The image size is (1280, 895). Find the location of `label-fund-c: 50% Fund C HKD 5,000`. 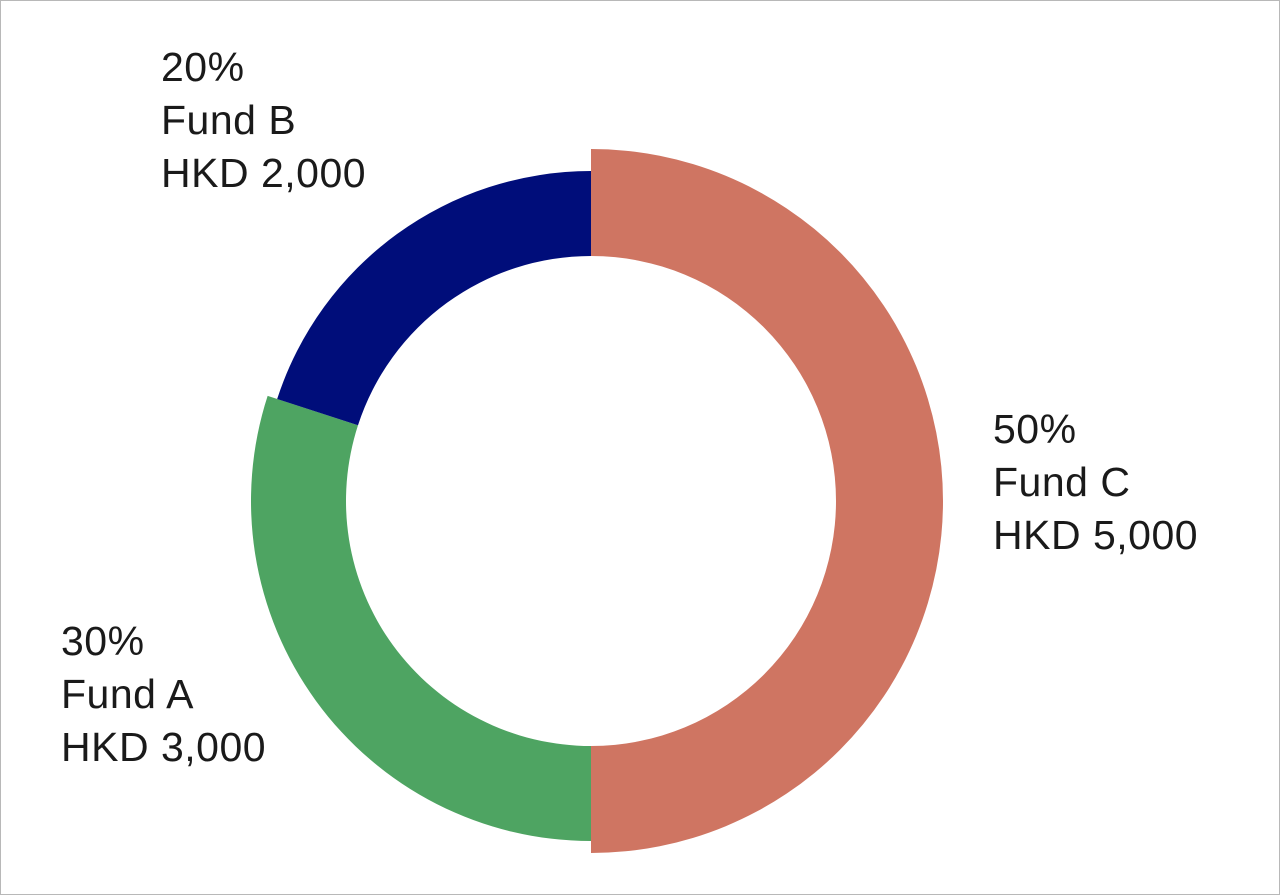

label-fund-c: 50% Fund C HKD 5,000 is located at coordinates (1095, 482).